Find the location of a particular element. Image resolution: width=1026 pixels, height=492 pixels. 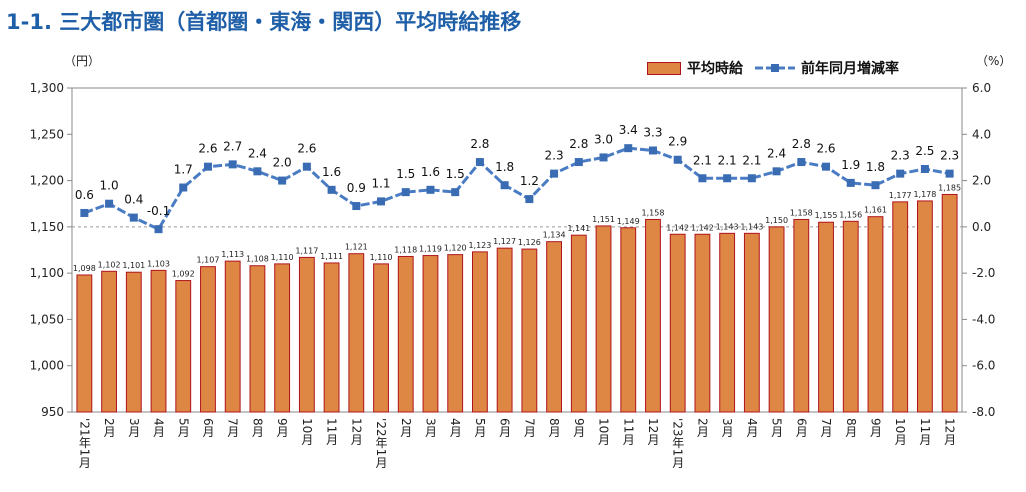

page-title: 1-1. 三大都市圏（首都圏・東海・関西）平均時給推移 is located at coordinates (264, 22).